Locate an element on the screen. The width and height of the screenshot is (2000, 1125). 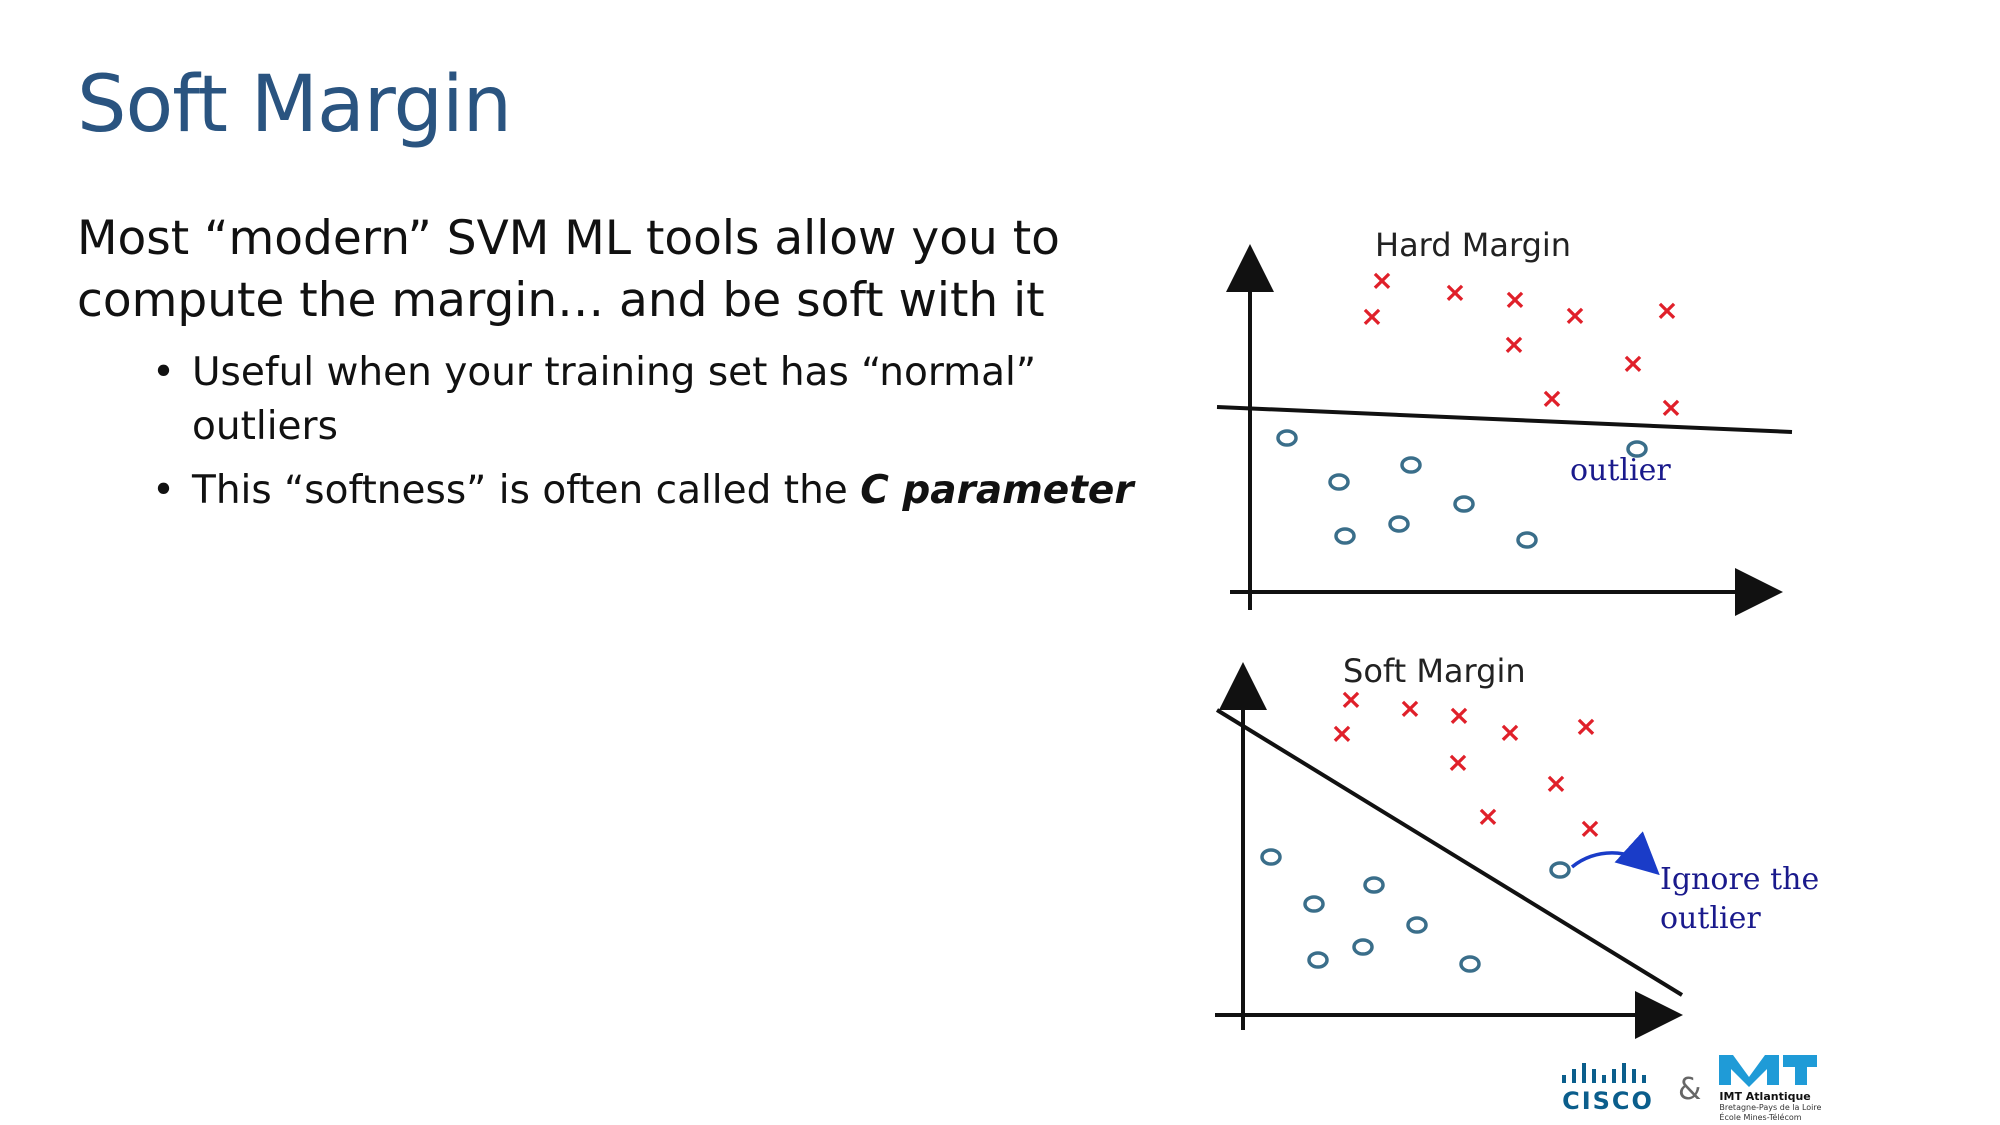
ignore-arrow-icon is located at coordinates (1615, 853).